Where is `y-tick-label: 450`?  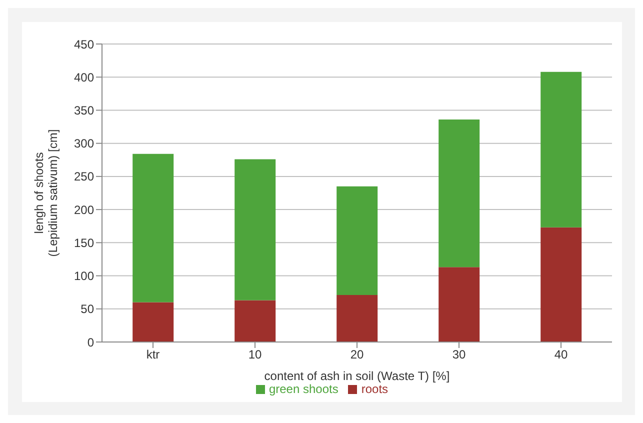 y-tick-label: 450 is located at coordinates (84, 44).